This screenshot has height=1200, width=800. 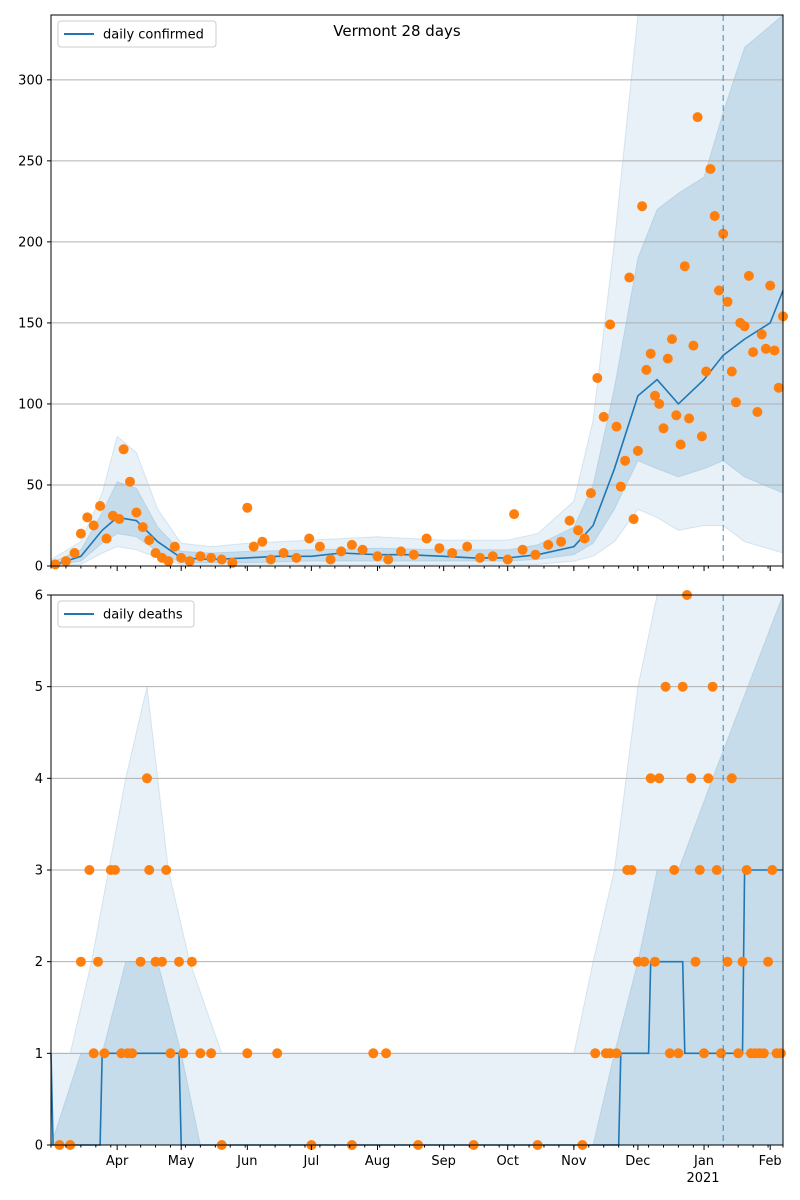 What do you see at coordinates (770, 1161) in the screenshot?
I see `x-tick-label: Feb` at bounding box center [770, 1161].